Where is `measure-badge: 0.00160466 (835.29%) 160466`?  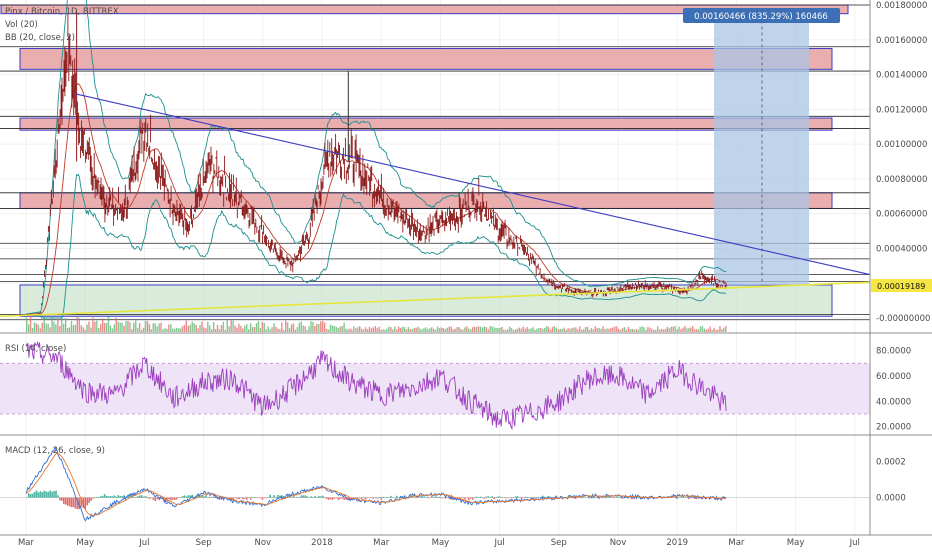
measure-badge: 0.00160466 (835.29%) 160466 is located at coordinates (761, 15).